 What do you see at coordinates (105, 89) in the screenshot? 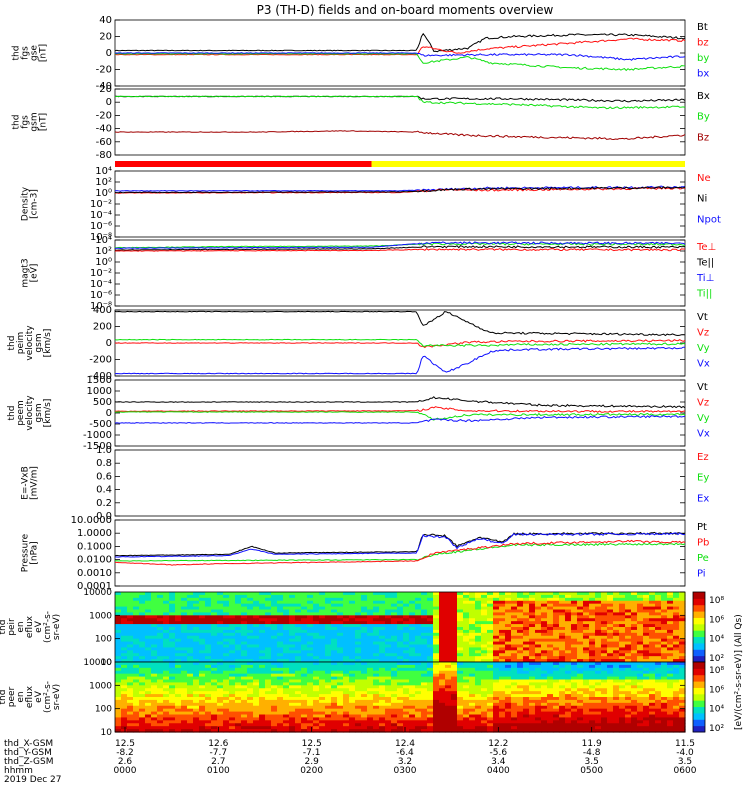
I see `y-tick-label: 20` at bounding box center [105, 89].